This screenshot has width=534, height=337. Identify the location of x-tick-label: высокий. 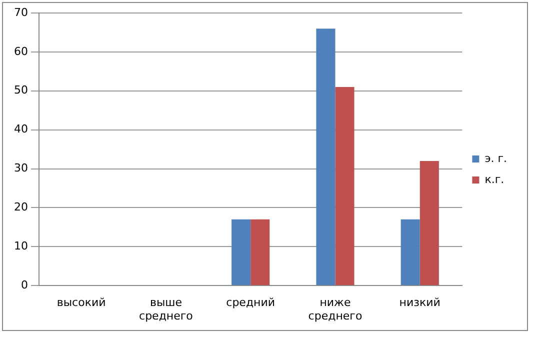
(81, 303).